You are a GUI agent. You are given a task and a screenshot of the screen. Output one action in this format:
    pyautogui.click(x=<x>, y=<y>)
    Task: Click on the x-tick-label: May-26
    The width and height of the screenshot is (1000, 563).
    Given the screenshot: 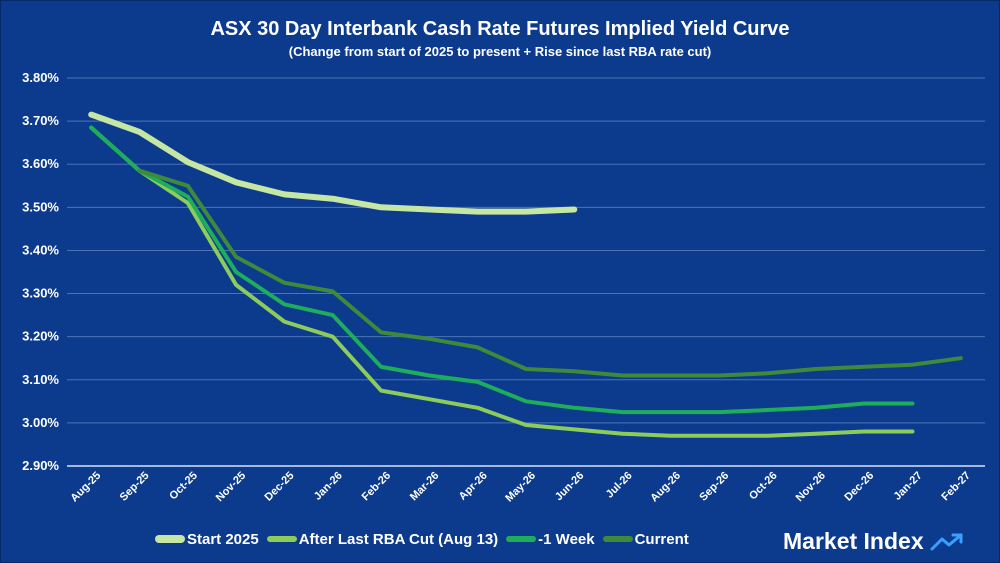 What is the action you would take?
    pyautogui.click(x=520, y=487)
    